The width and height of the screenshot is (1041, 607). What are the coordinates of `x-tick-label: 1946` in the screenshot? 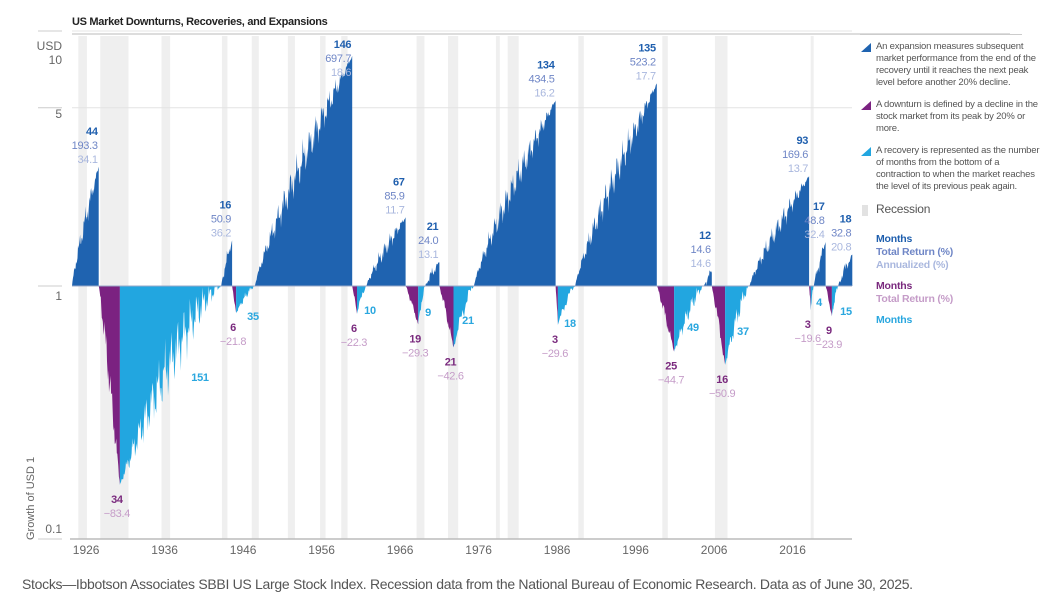 It's located at (243, 550).